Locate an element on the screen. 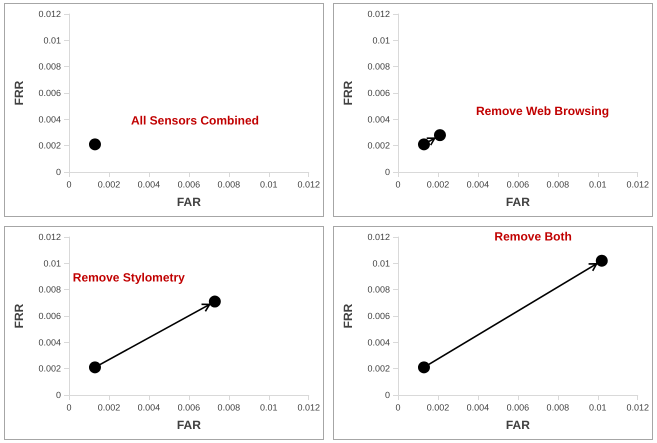 This screenshot has width=657, height=443. annotation: Remove Web Browsing is located at coordinates (543, 111).